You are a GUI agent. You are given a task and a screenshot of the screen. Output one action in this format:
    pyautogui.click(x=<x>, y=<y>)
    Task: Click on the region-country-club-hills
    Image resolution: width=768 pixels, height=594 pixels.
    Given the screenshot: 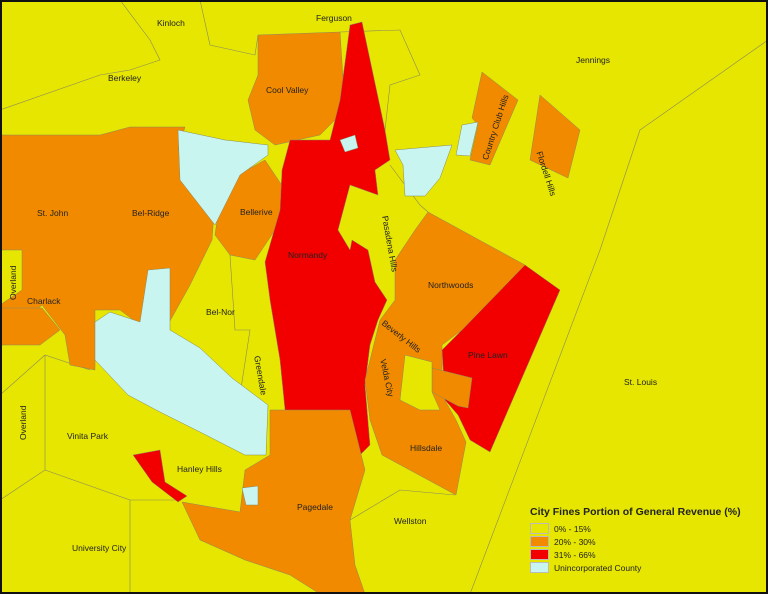 What is the action you would take?
    pyautogui.click(x=494, y=118)
    